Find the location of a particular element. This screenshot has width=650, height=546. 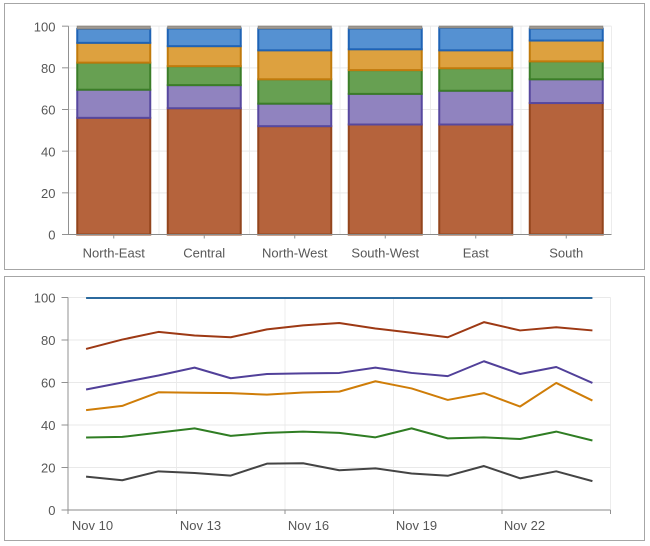

svg-text: East is located at coordinates (476, 253).